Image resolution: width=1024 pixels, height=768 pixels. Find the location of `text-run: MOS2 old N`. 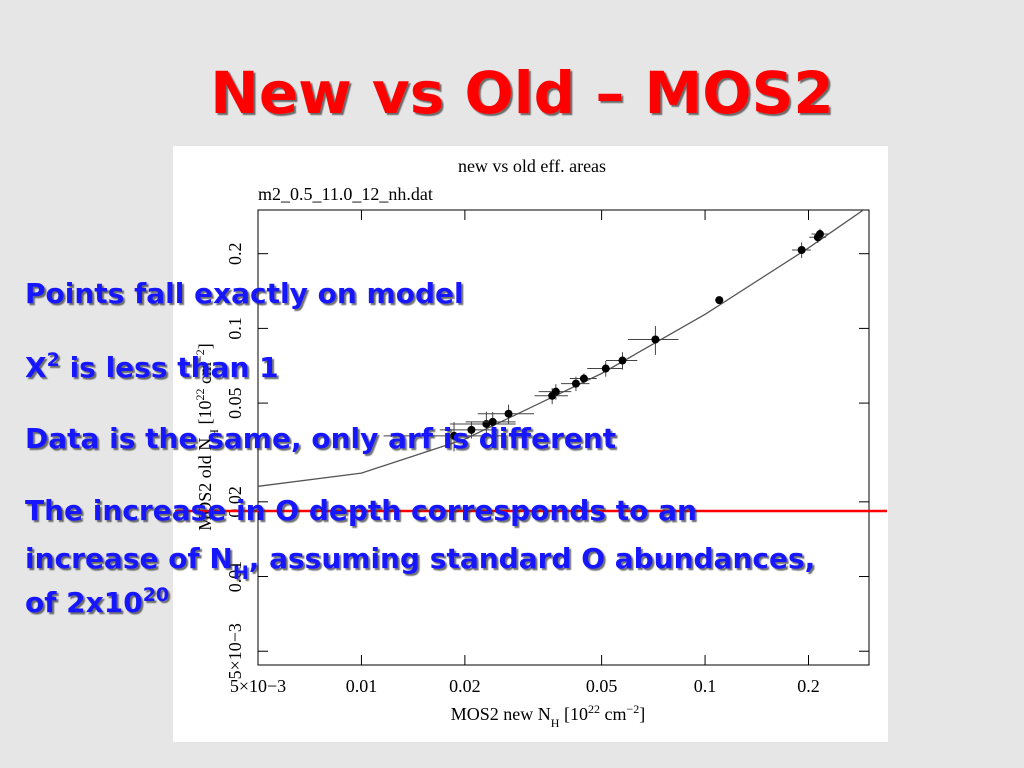

text-run: MOS2 old N is located at coordinates (205, 484).